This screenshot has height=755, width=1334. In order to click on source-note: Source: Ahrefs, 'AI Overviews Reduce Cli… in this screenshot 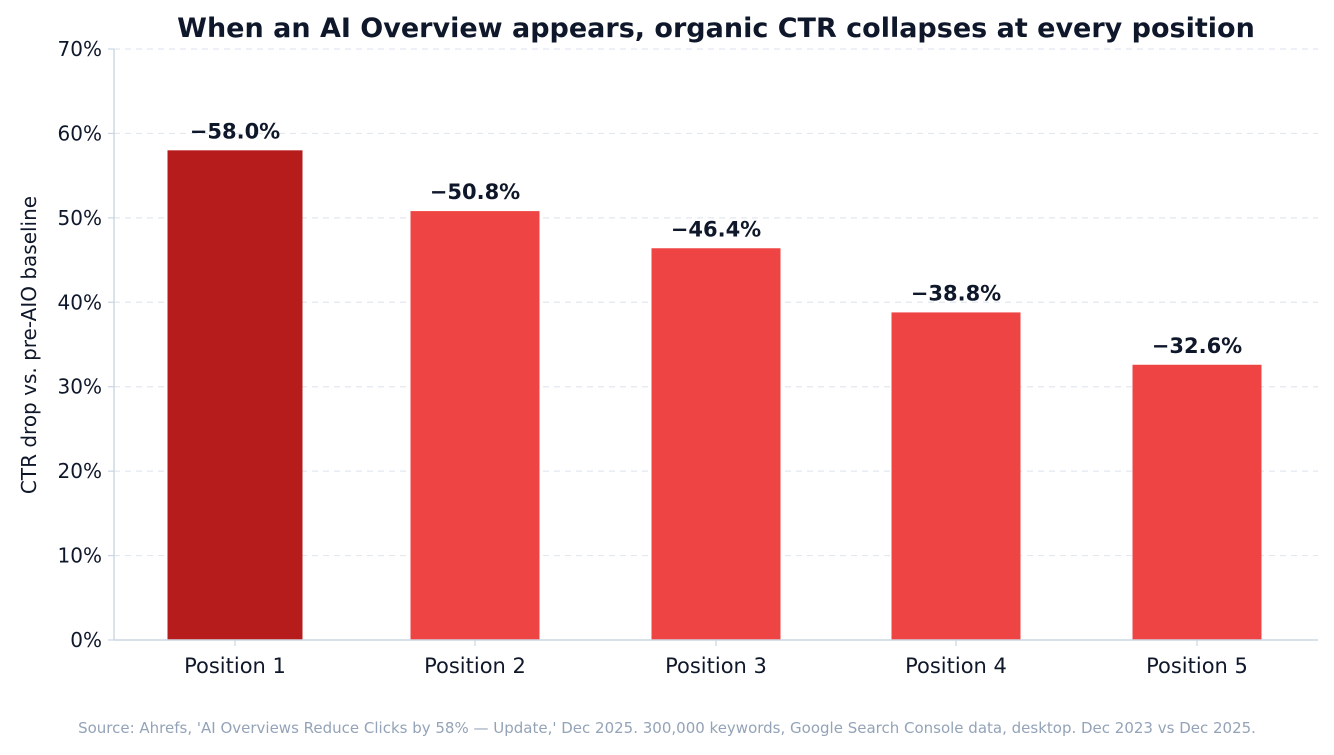, I will do `click(667, 728)`.